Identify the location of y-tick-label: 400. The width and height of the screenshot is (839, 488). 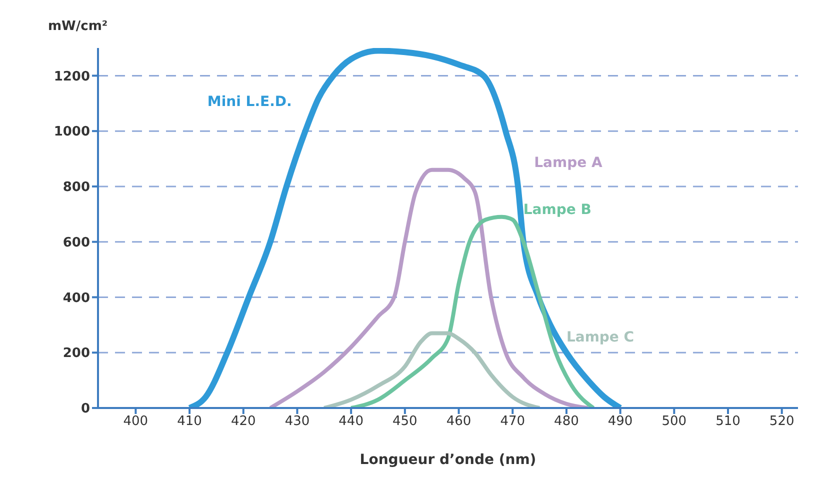
(76, 298).